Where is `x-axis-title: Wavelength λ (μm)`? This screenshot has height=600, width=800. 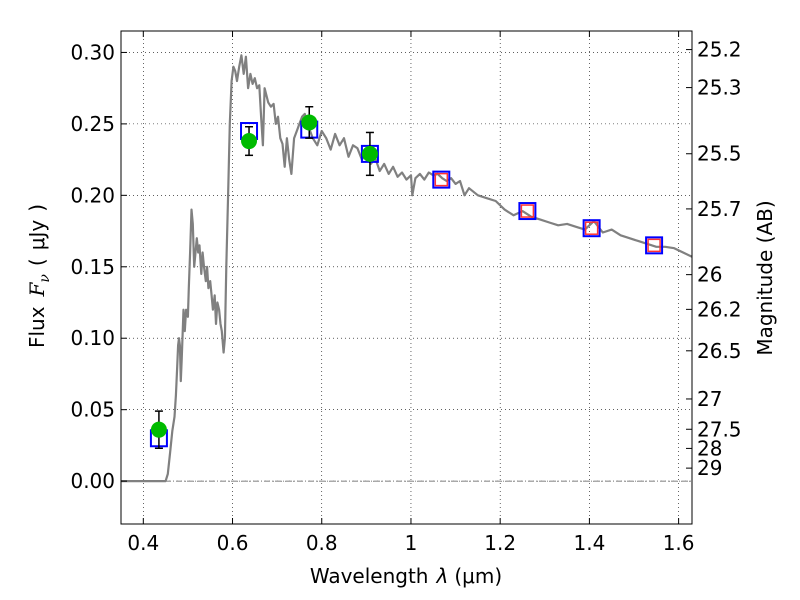
x-axis-title: Wavelength λ (μm) is located at coordinates (406, 576).